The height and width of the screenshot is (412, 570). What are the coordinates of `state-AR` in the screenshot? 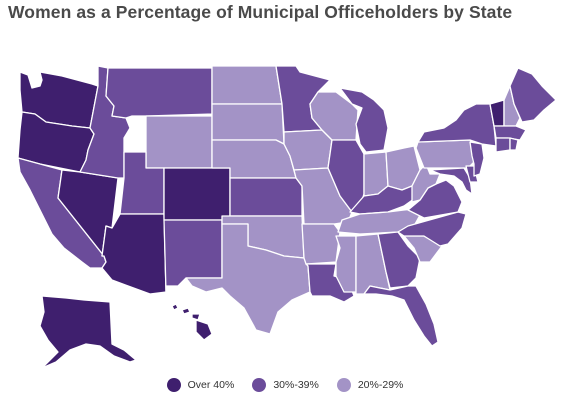 It's located at (321, 244).